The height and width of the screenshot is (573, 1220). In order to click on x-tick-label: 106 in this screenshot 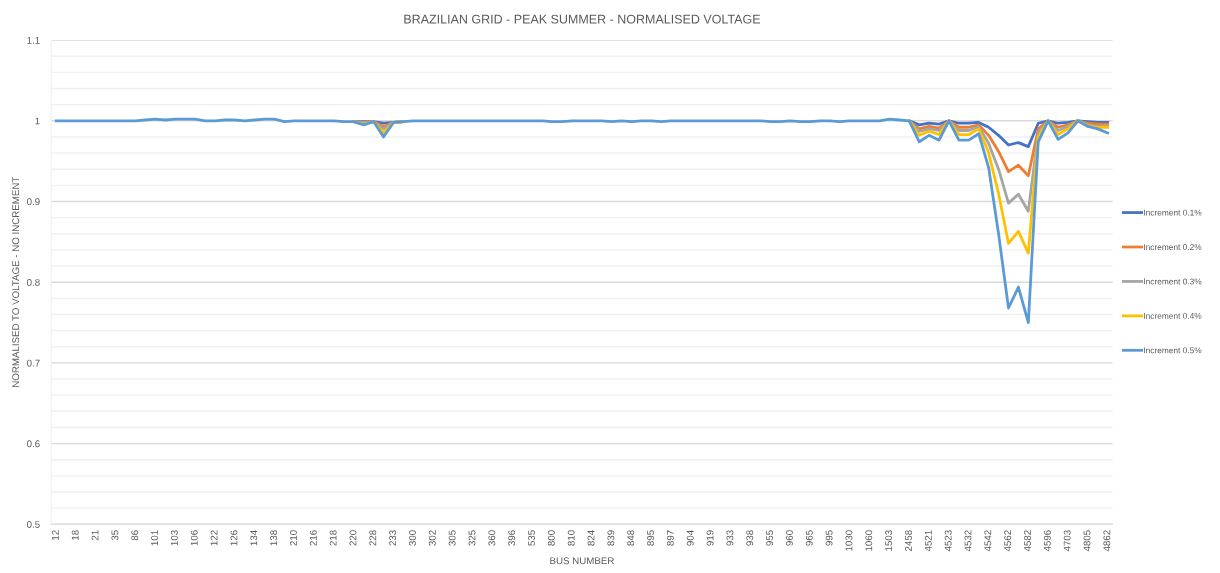, I will do `click(194, 538)`.